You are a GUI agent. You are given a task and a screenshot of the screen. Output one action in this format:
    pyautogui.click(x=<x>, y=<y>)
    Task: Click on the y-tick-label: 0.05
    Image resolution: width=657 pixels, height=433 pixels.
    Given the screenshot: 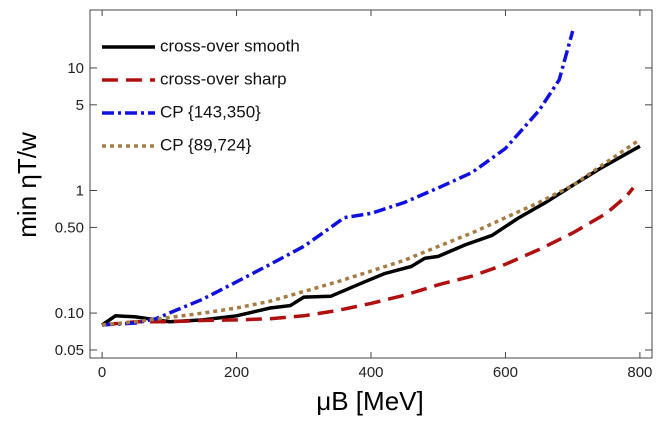 What is the action you would take?
    pyautogui.click(x=69, y=350)
    